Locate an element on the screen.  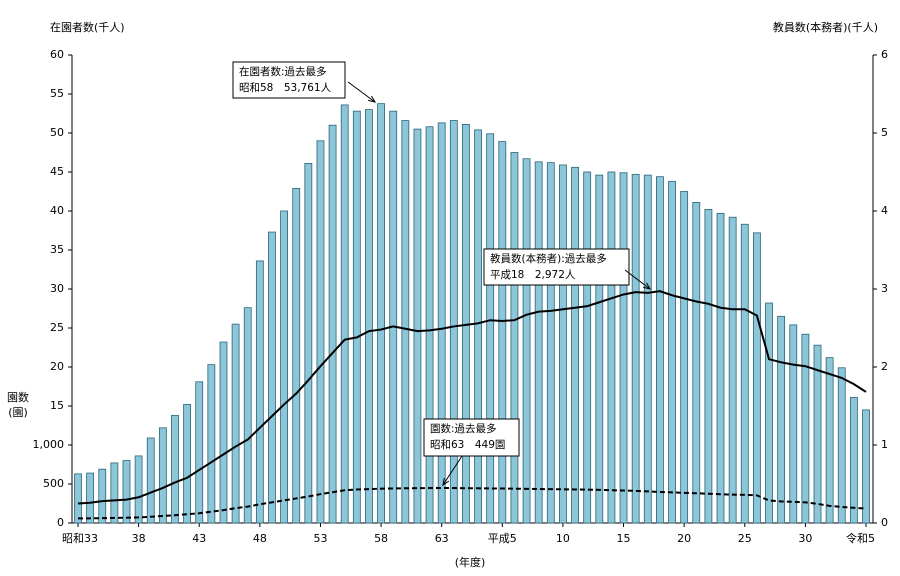
y2-tick-label: 2 is located at coordinates (884, 366).